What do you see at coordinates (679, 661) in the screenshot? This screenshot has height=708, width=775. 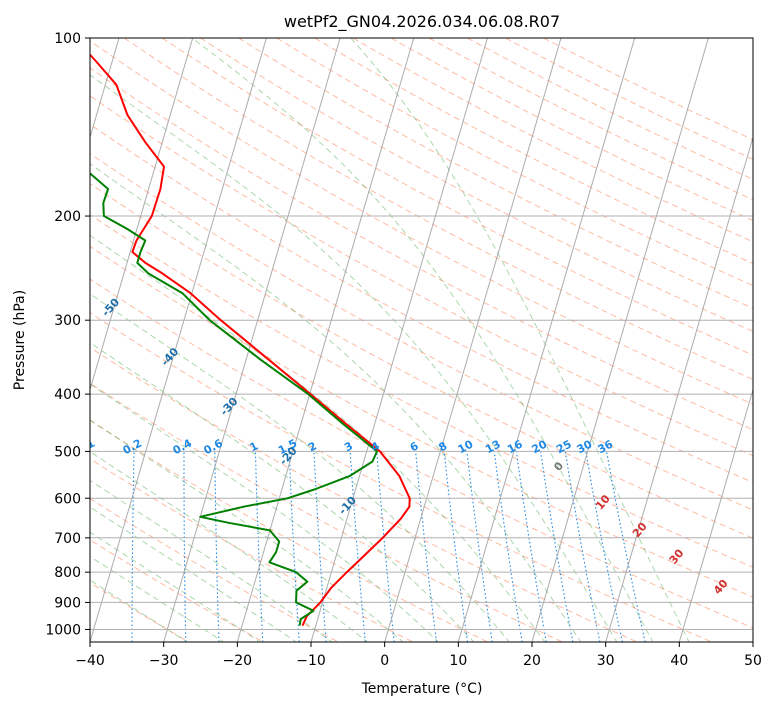 I see `x-tick-label: 40` at bounding box center [679, 661].